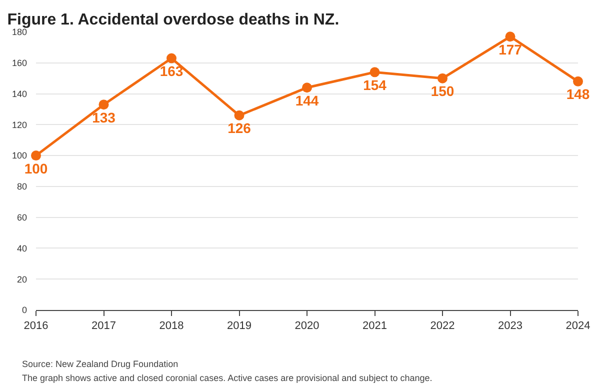 The width and height of the screenshot is (602, 385). Describe the element at coordinates (19, 32) in the screenshot. I see `y-tick-label: 180` at that location.